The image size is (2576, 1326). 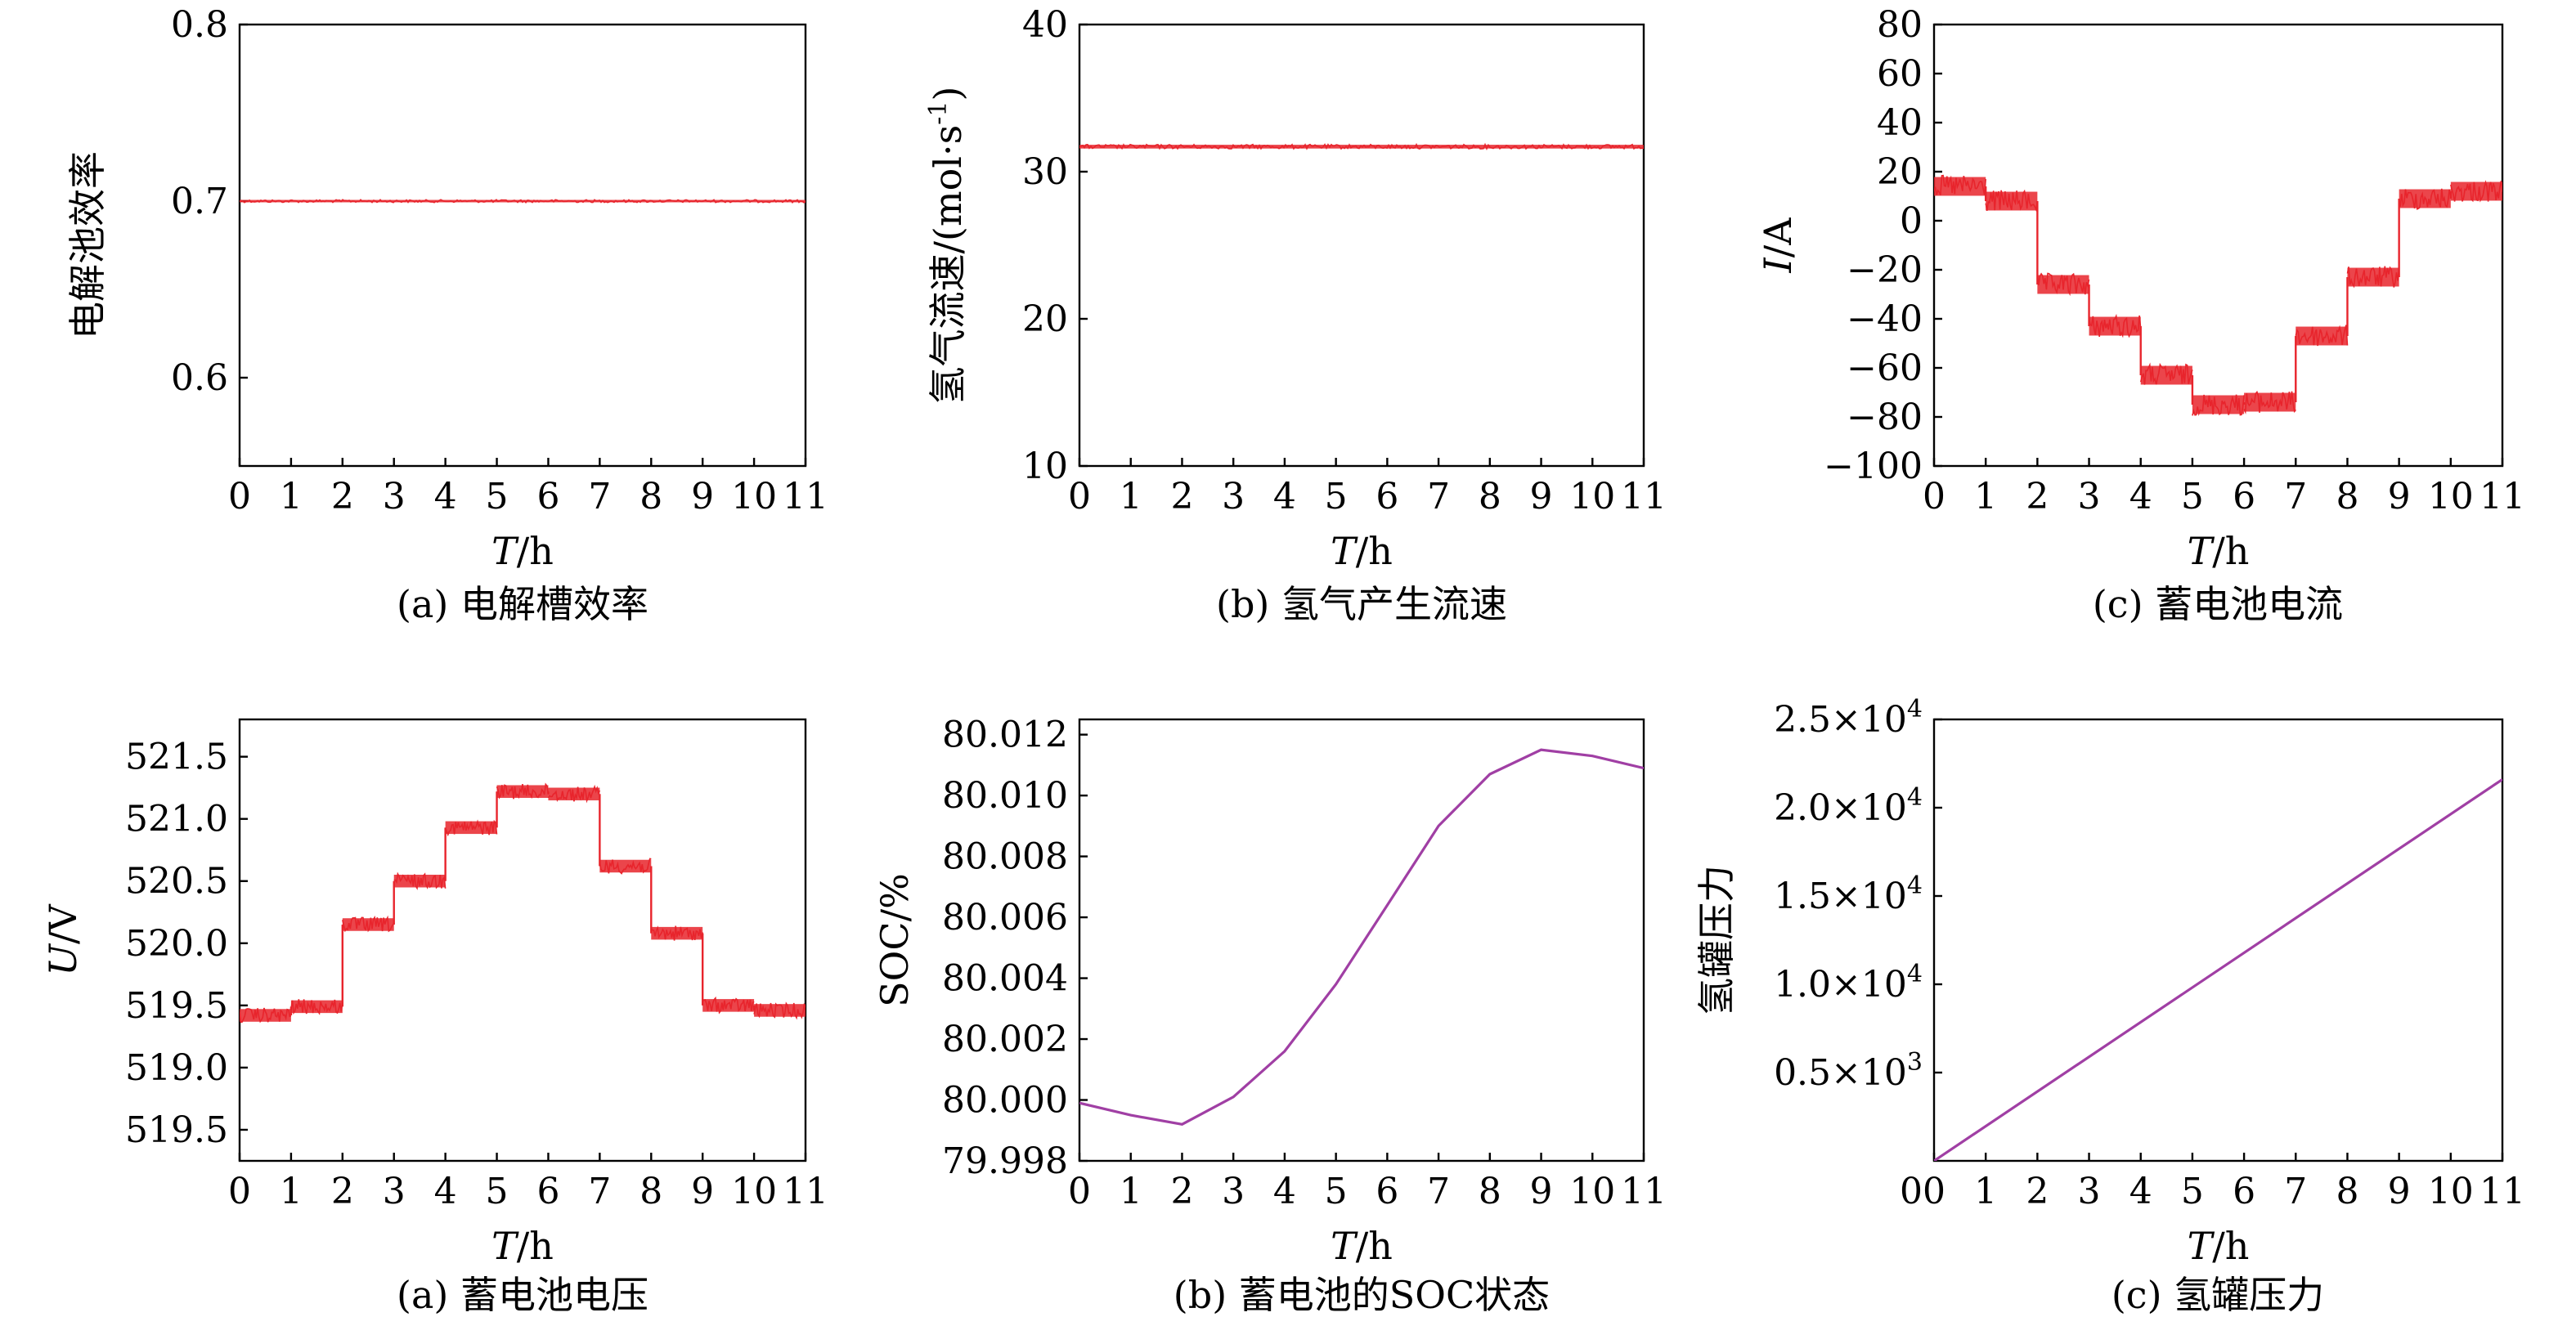 What do you see at coordinates (1849, 1071) in the screenshot?
I see `y-tick-label: 0.5×10³` at bounding box center [1849, 1071].